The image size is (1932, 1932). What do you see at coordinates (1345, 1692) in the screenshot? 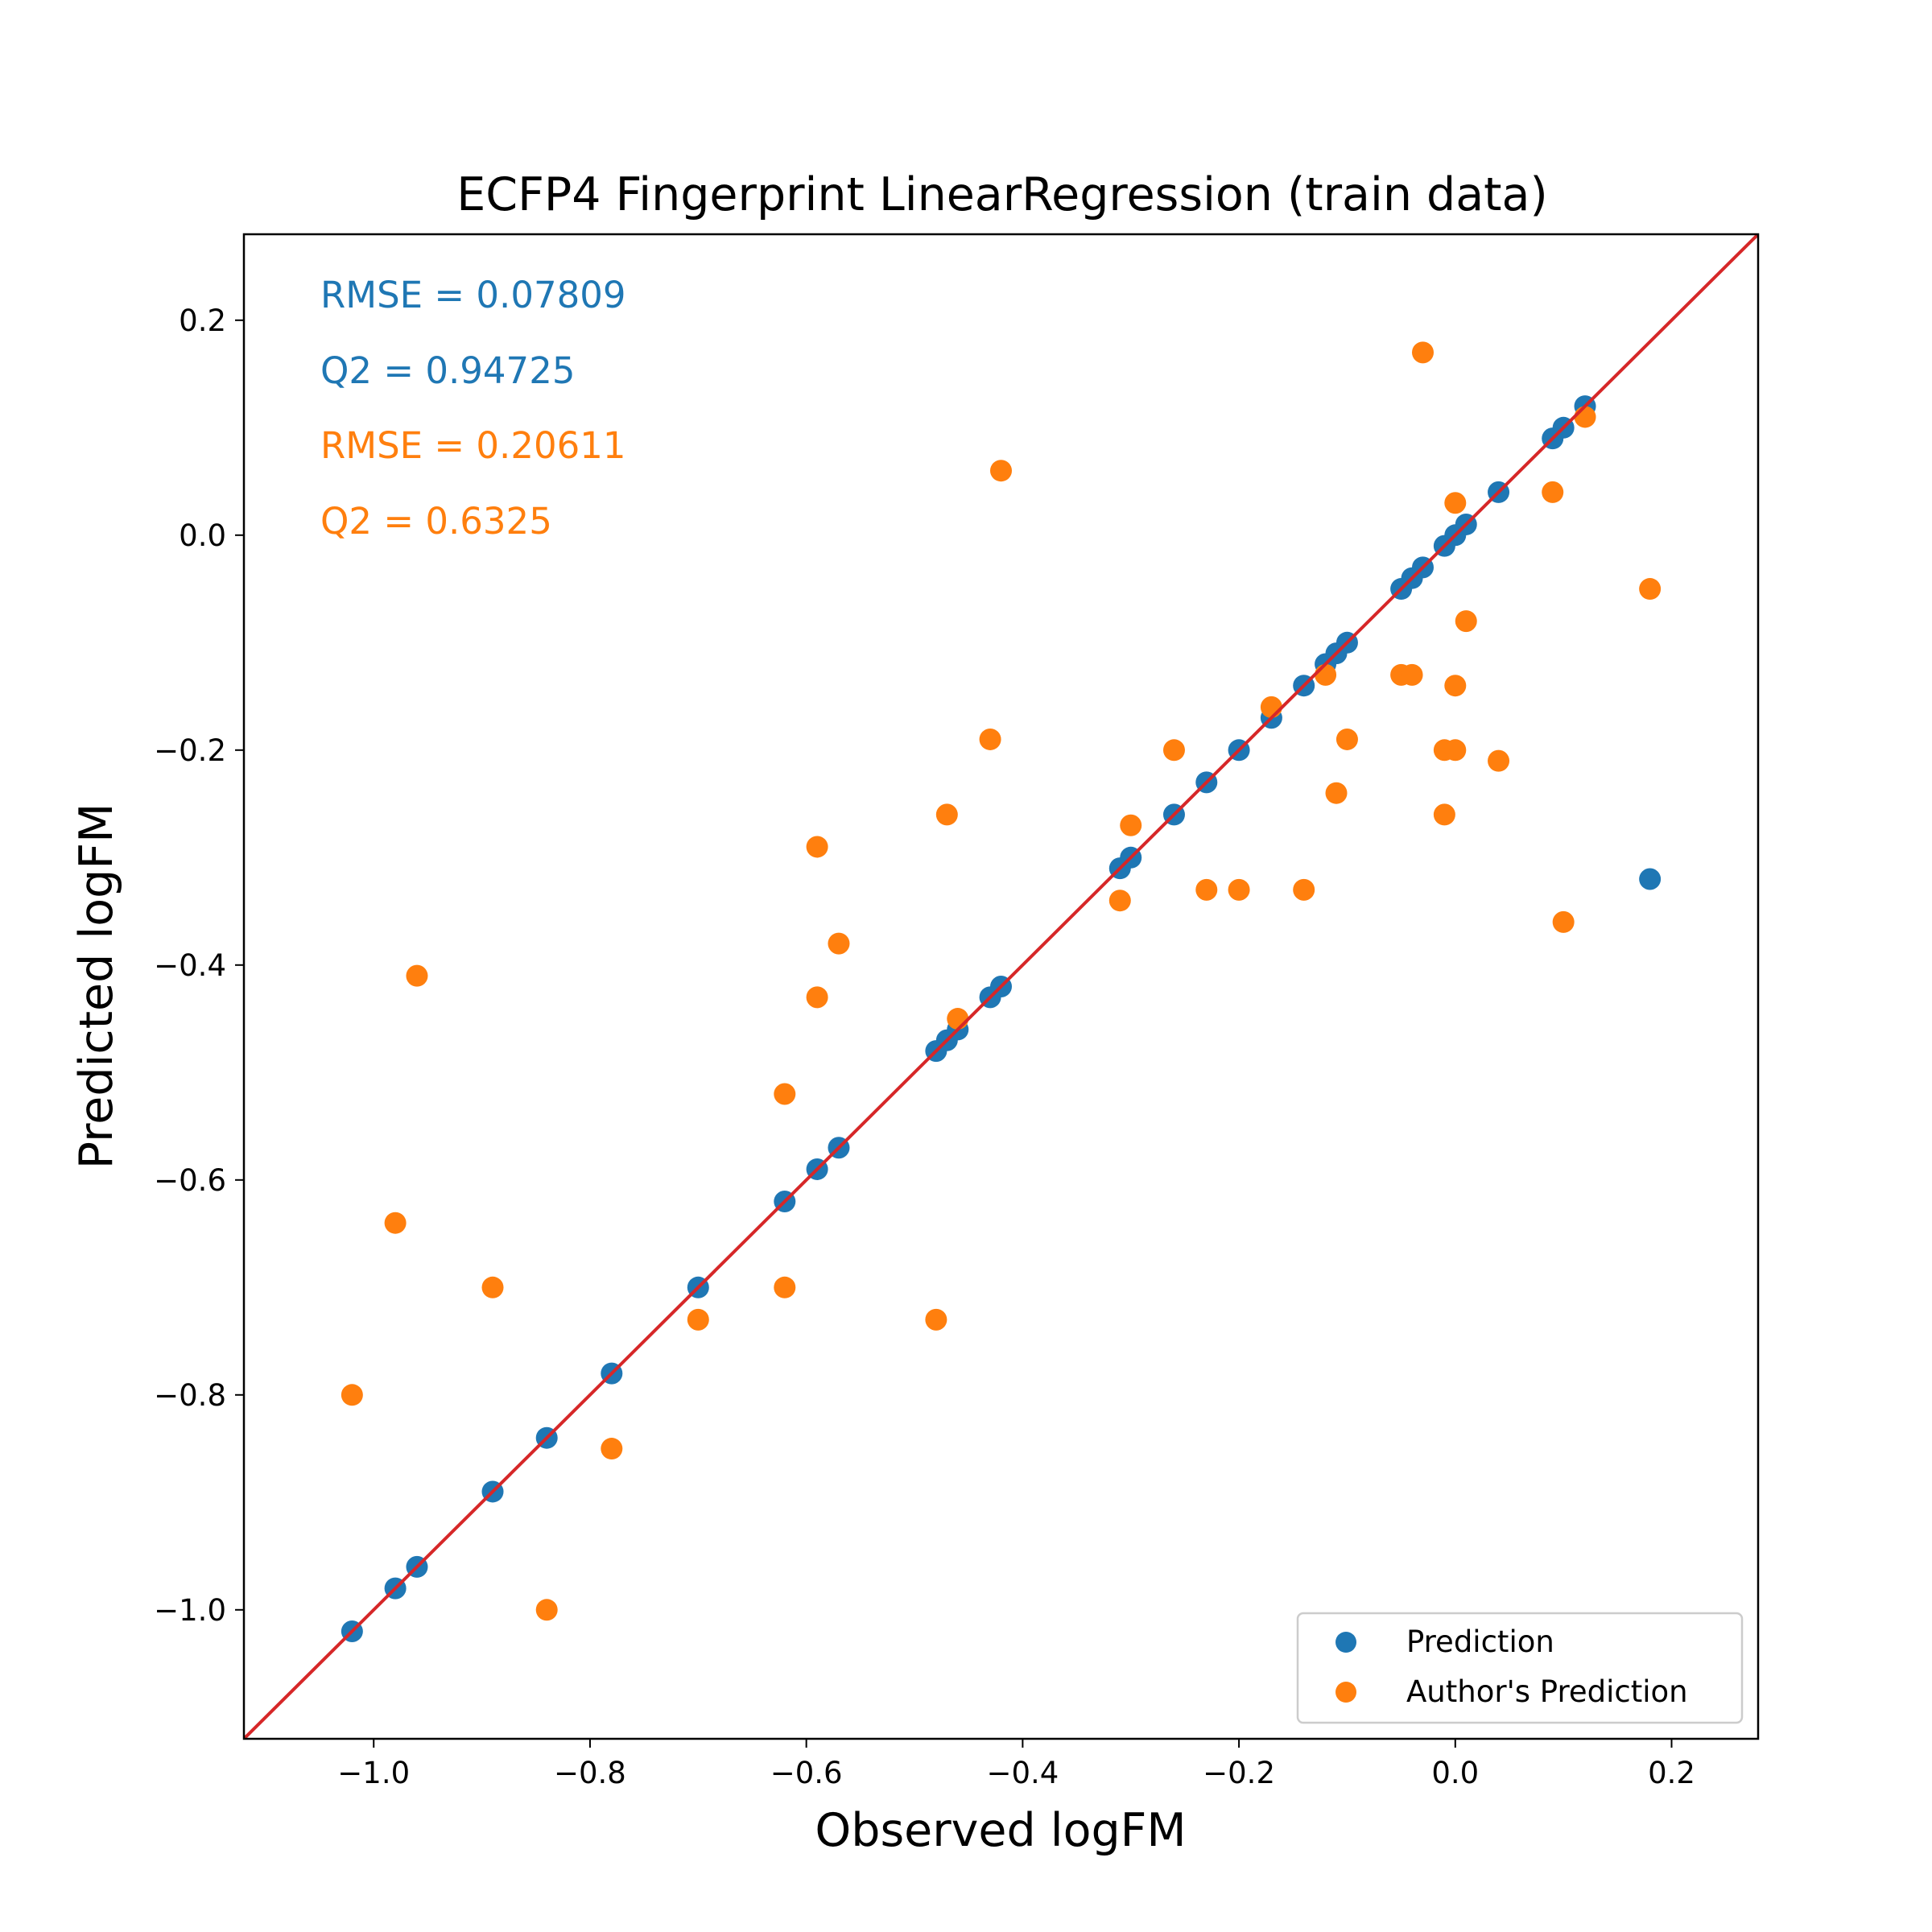
I see `legend-marker-author-prediction` at bounding box center [1345, 1692].